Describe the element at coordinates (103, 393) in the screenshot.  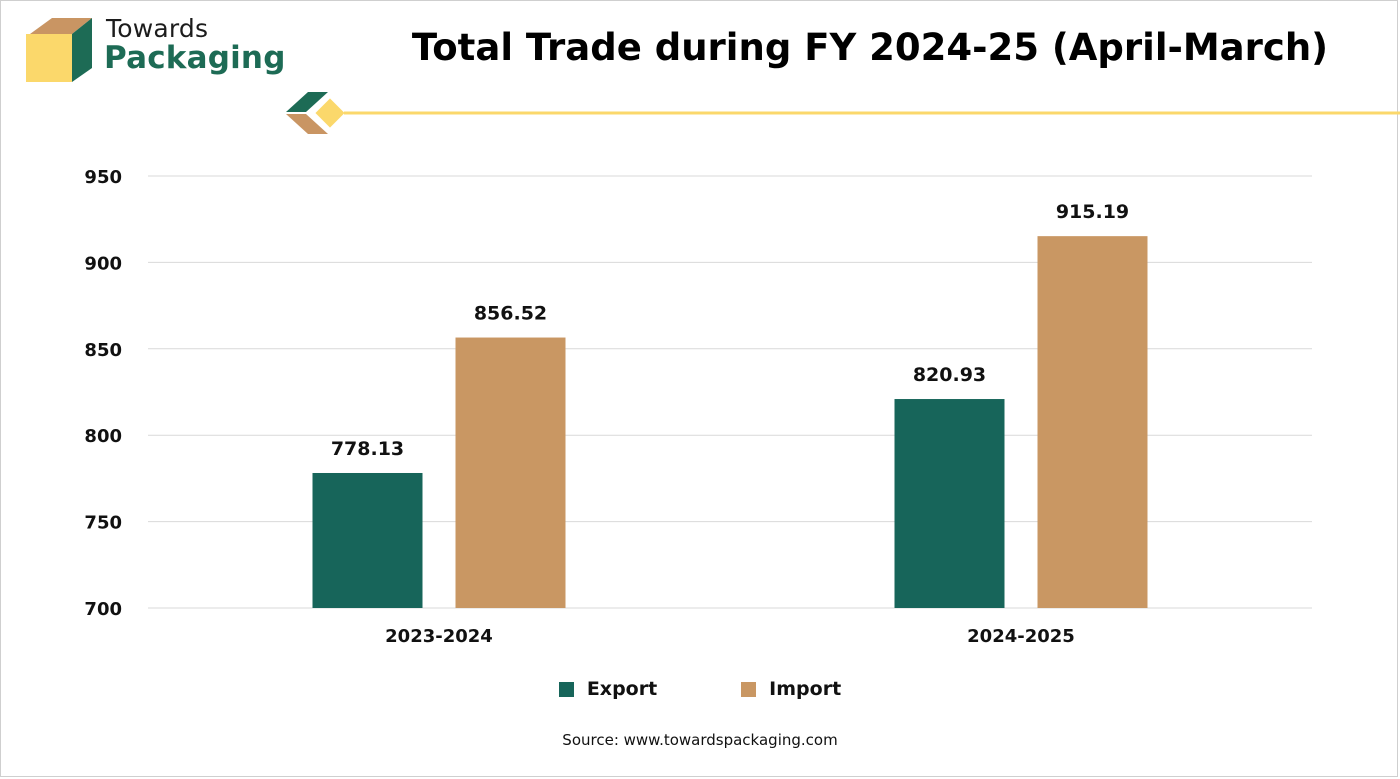
I see `y-axis-ticks: 700 750 800 850 900 950` at that location.